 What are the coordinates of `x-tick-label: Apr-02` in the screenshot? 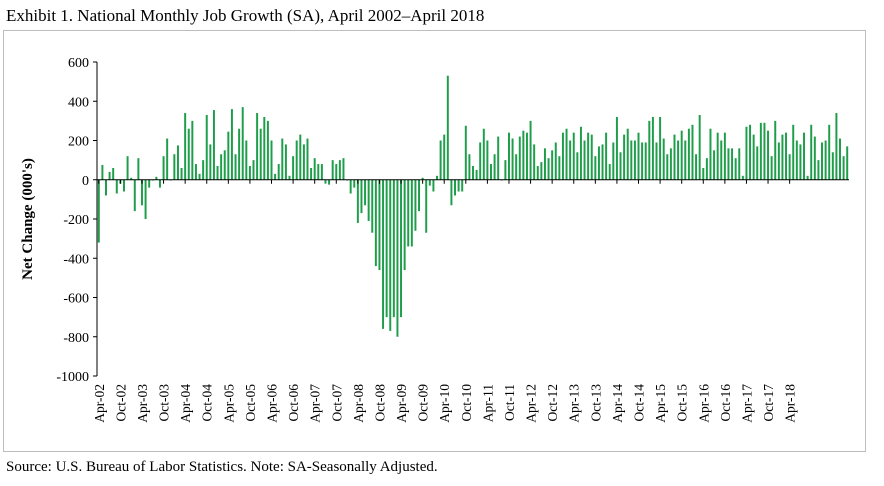 It's located at (99, 403).